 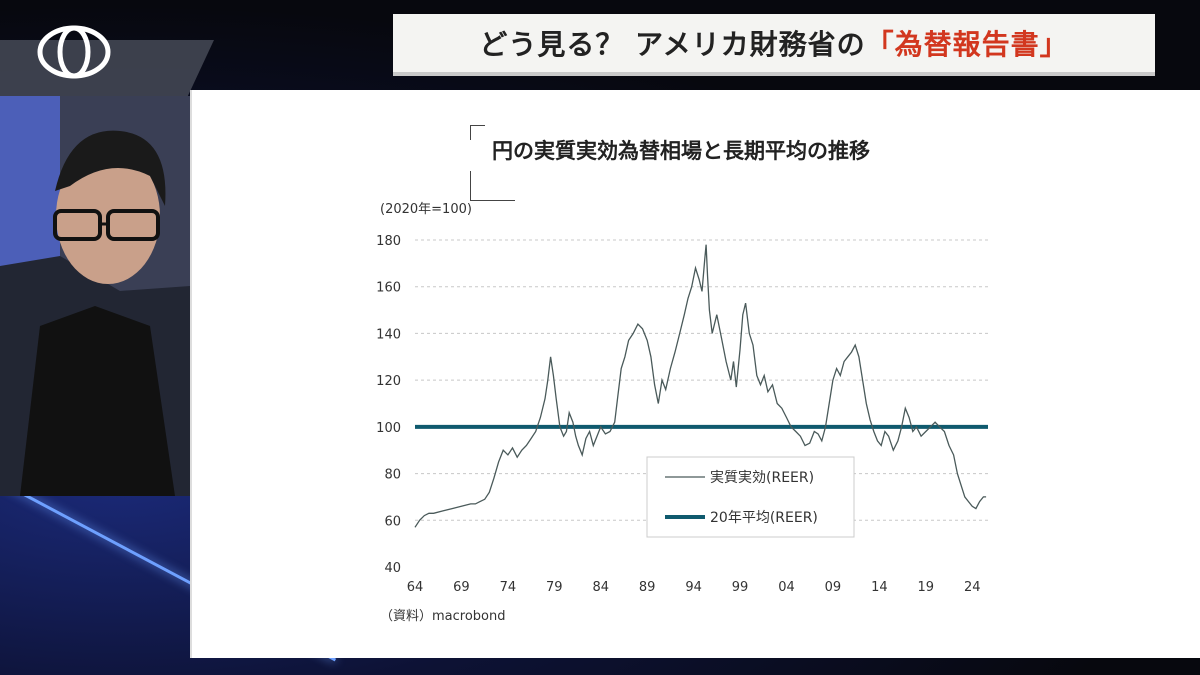 What do you see at coordinates (762, 478) in the screenshot?
I see `legend-label-reer: 実質実効(REER)` at bounding box center [762, 478].